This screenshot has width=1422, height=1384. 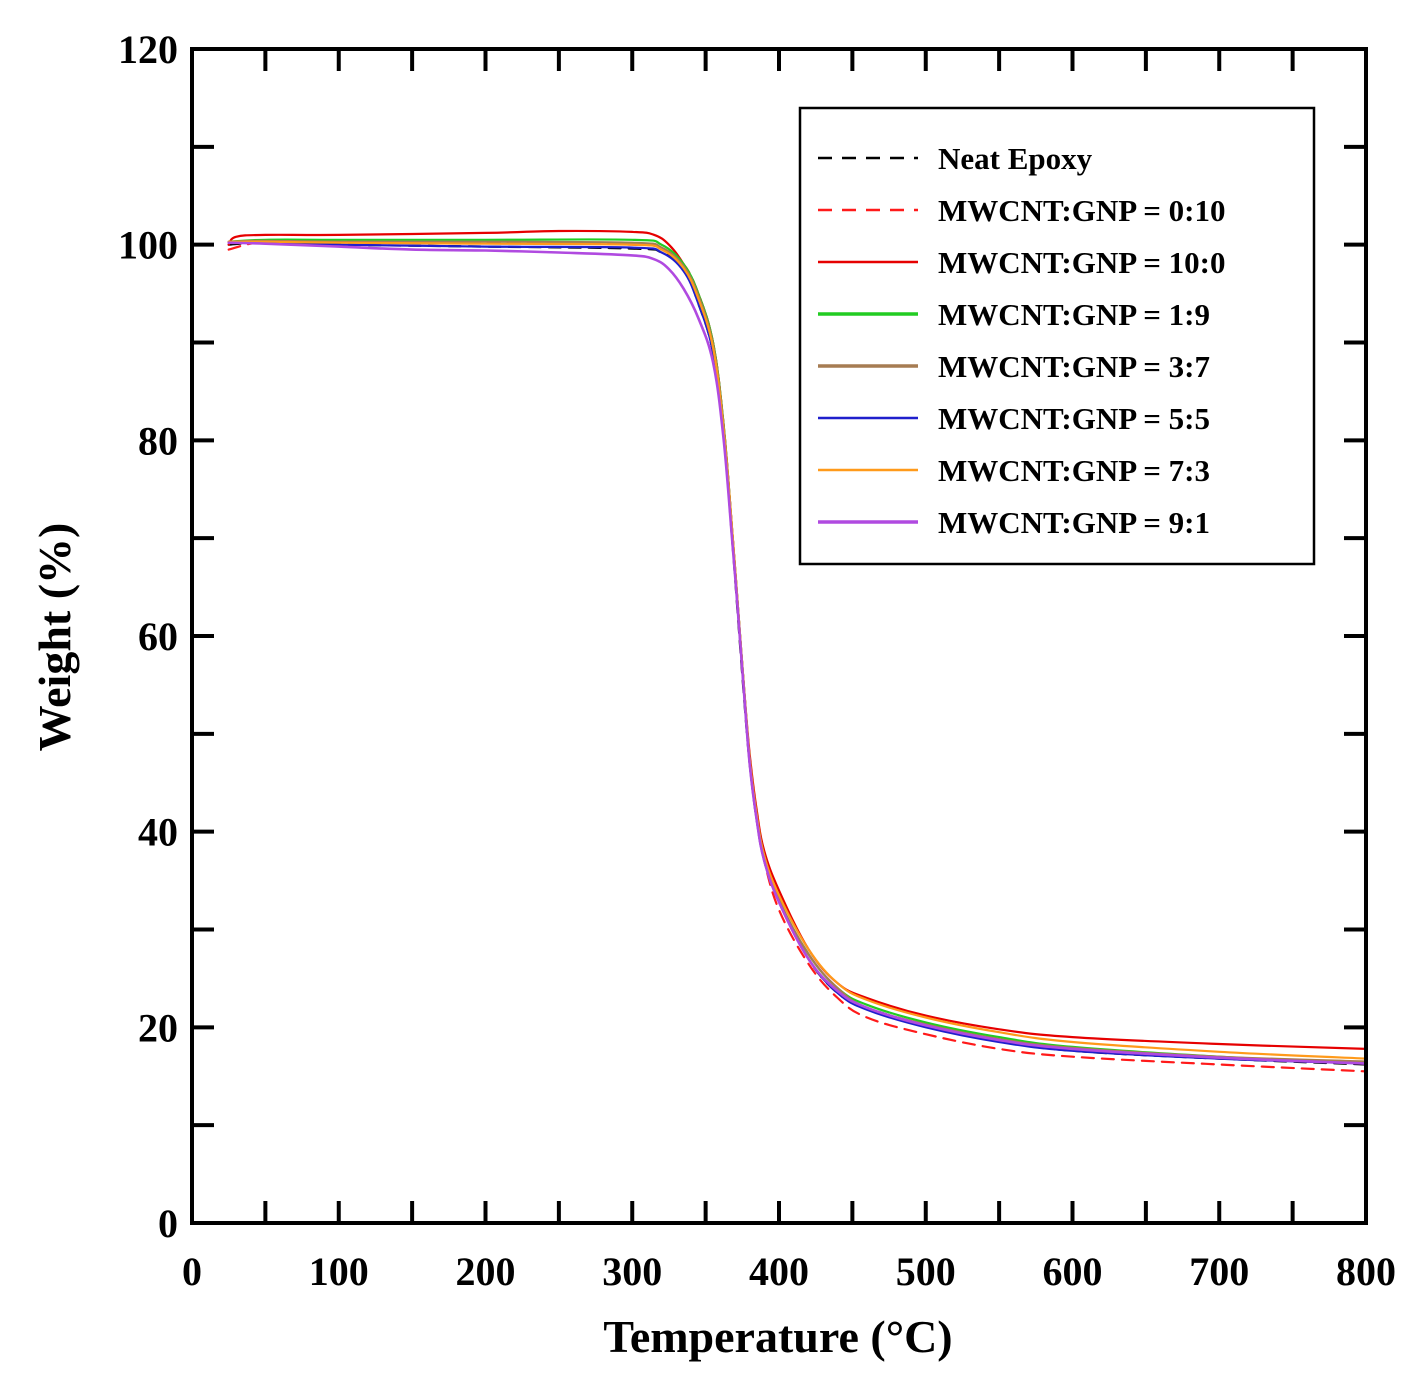 I want to click on legend-label: MWCNT:GNP = 5:5, so click(x=1074, y=418).